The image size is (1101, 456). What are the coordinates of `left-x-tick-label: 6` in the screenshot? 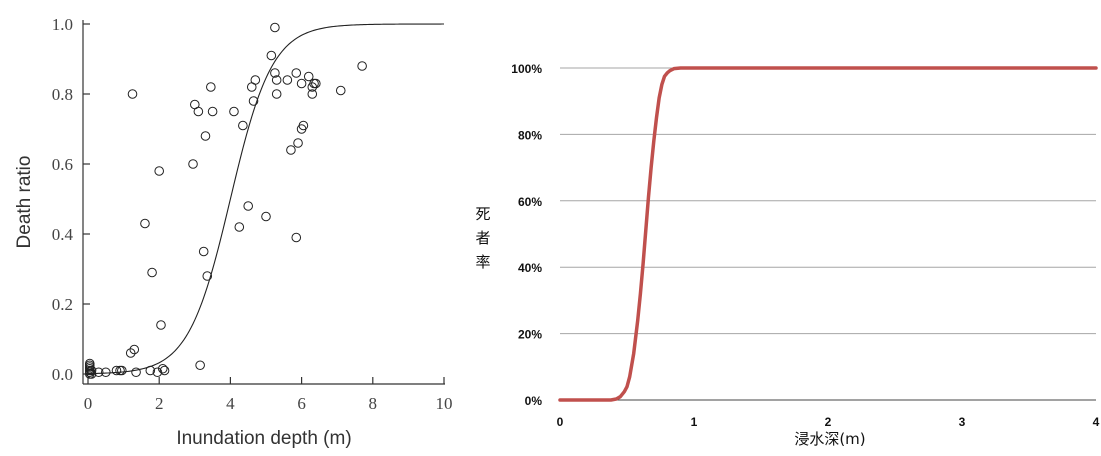 It's located at (301, 403).